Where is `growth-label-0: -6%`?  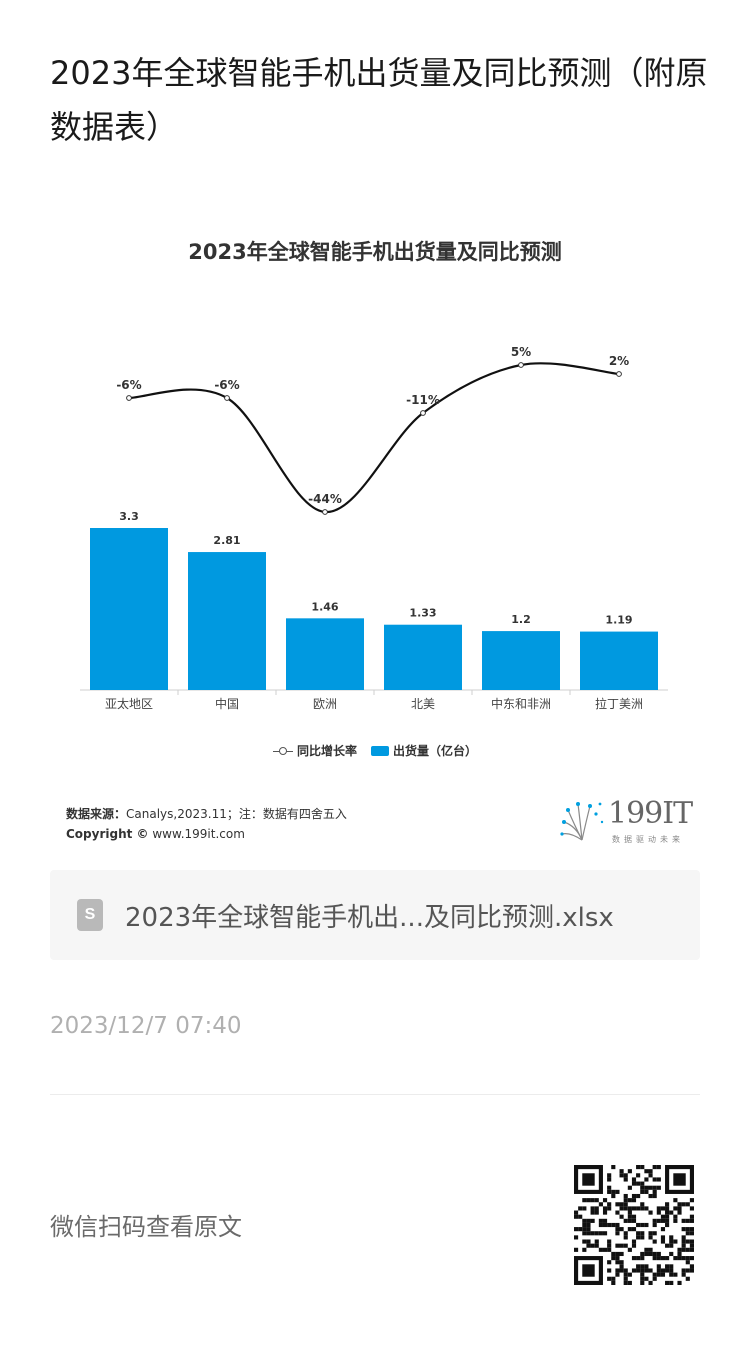
growth-label-0: -6% is located at coordinates (128, 385).